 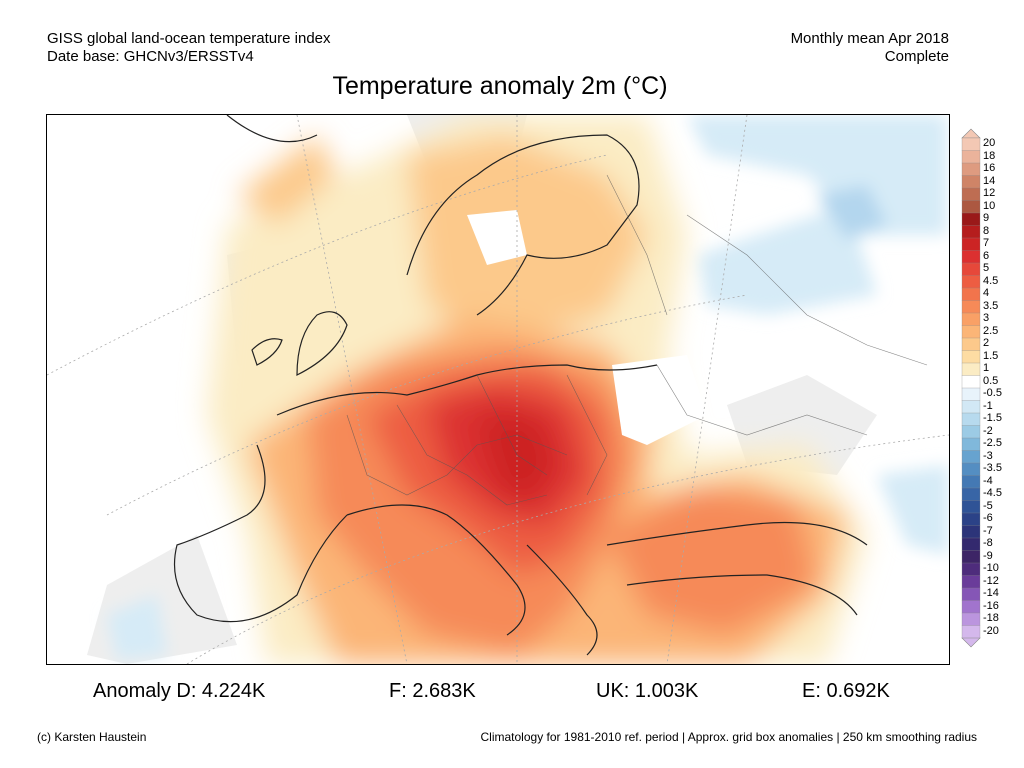 What do you see at coordinates (991, 605) in the screenshot?
I see `colorbar-tick-label: -16` at bounding box center [991, 605].